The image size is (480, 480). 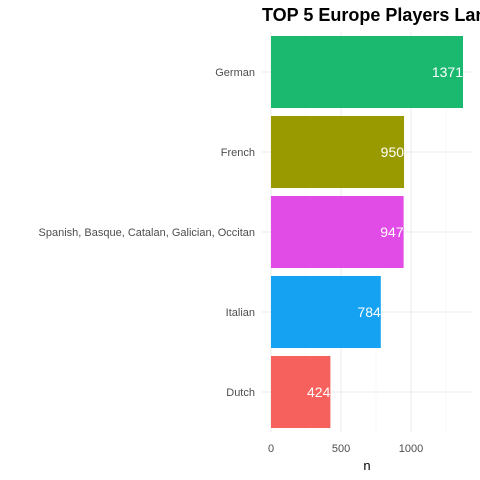 What do you see at coordinates (341, 449) in the screenshot?
I see `x-tick-label-1: 500` at bounding box center [341, 449].